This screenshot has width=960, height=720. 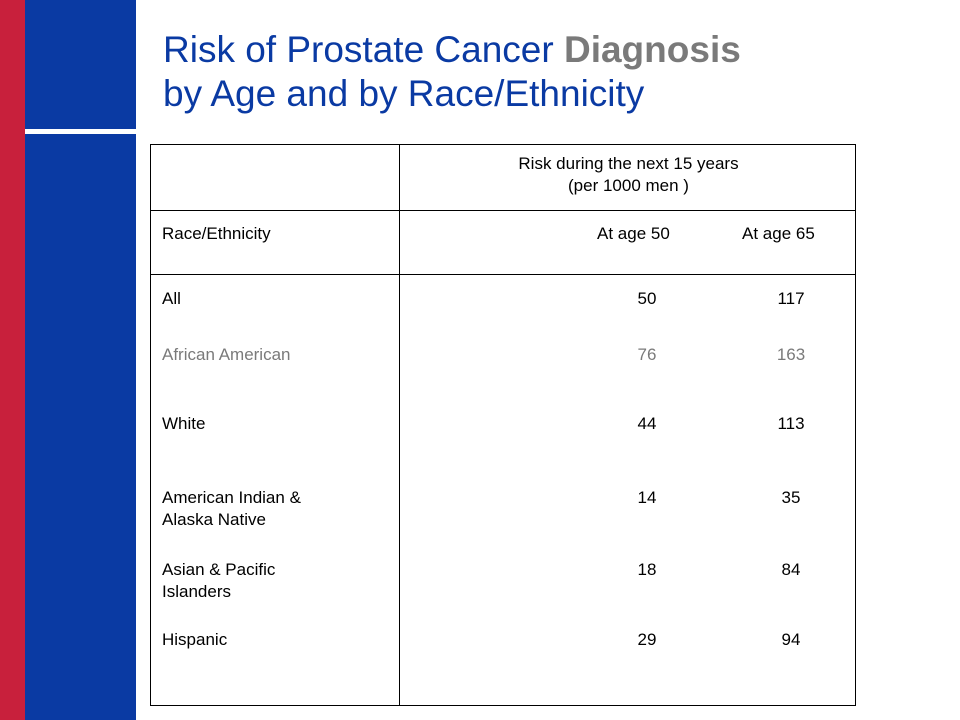 I want to click on value-all-age50: 50, so click(x=647, y=298).